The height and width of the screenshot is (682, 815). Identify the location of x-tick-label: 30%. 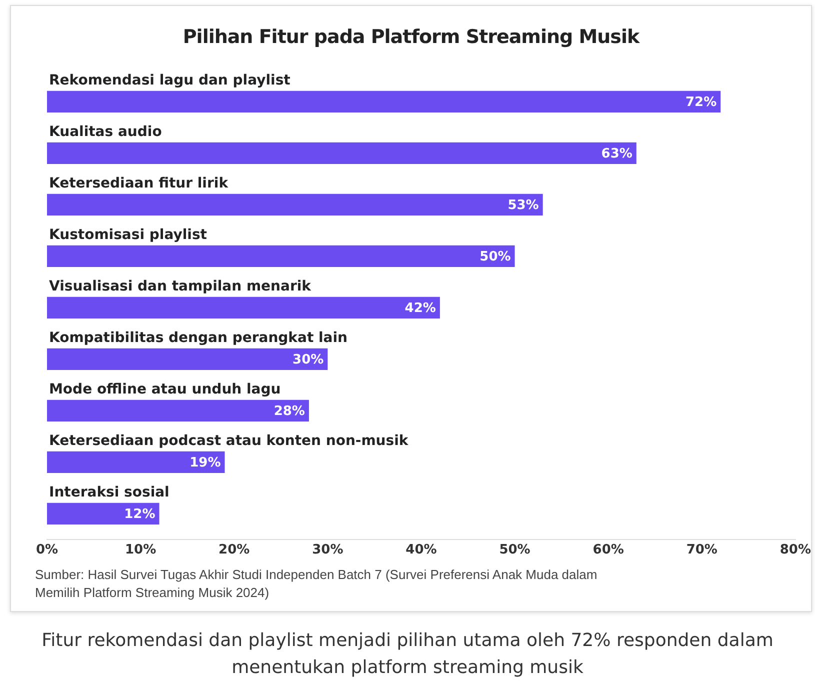
(328, 550).